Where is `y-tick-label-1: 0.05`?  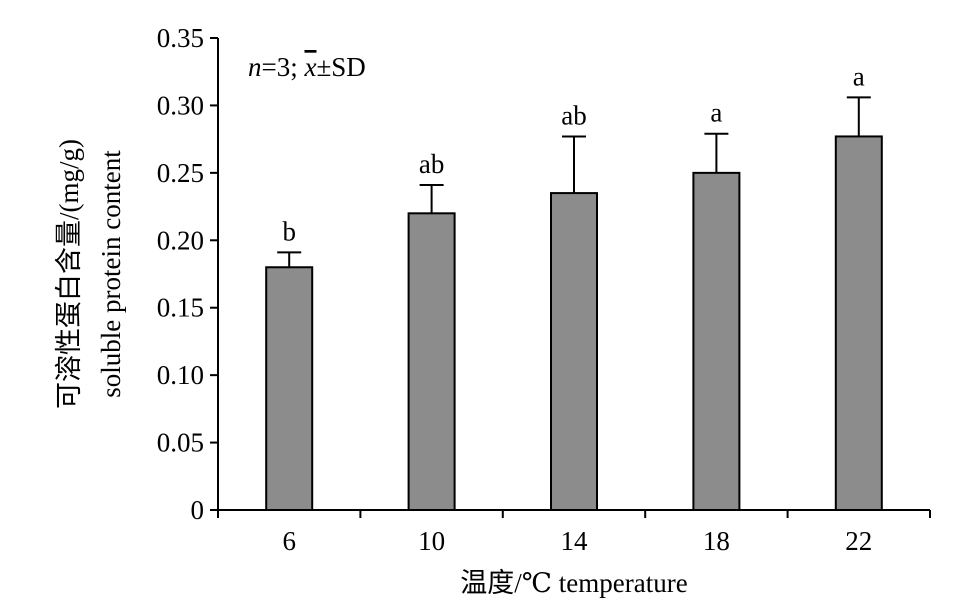 y-tick-label-1: 0.05 is located at coordinates (180, 443).